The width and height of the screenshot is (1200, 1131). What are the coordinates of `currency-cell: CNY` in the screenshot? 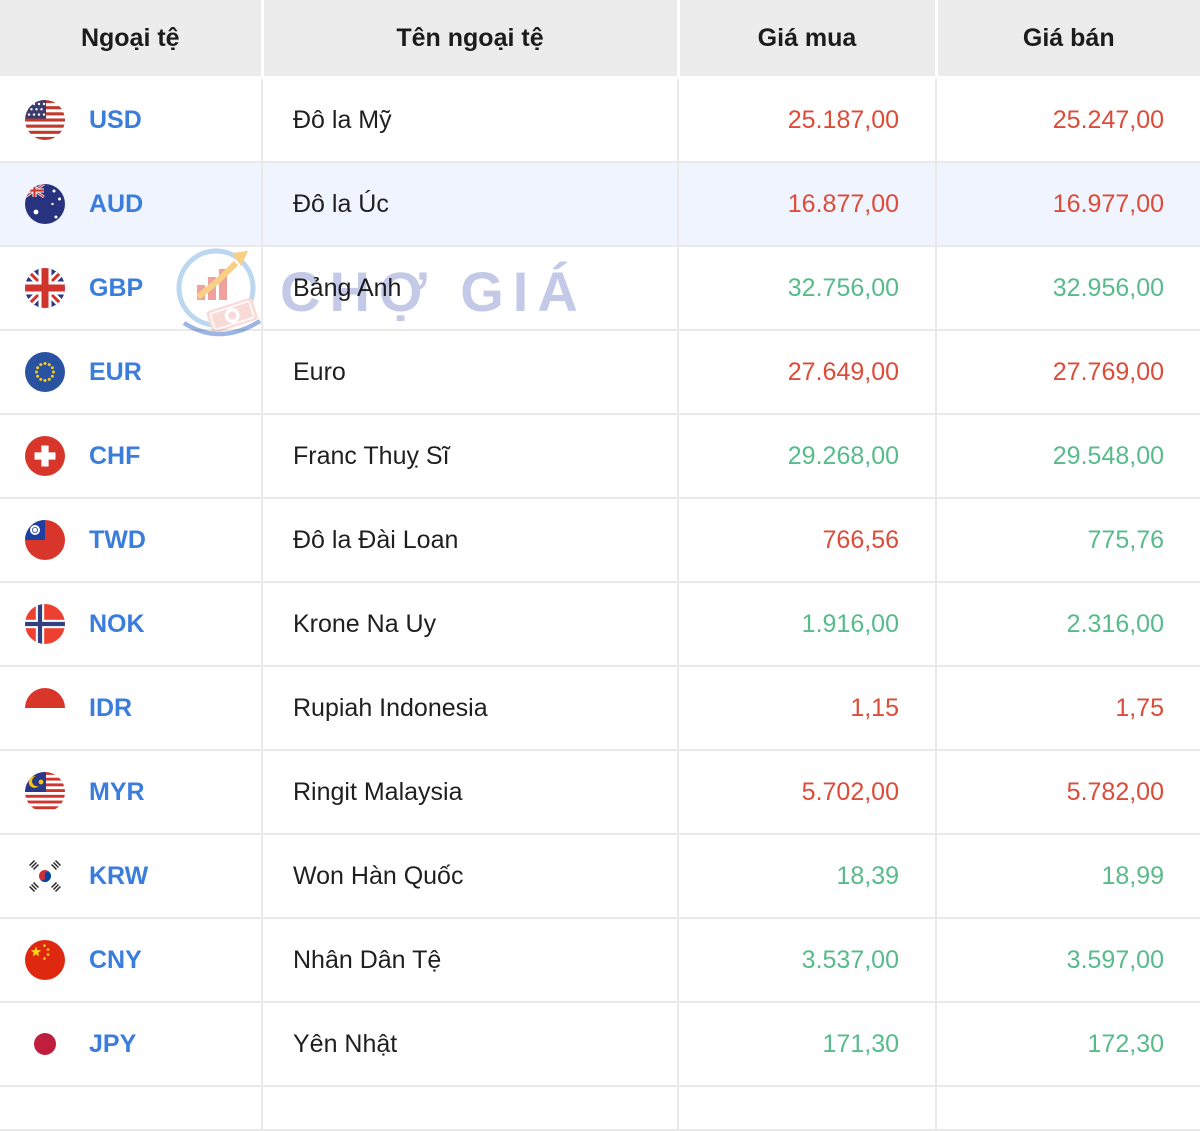 It's located at (131, 960).